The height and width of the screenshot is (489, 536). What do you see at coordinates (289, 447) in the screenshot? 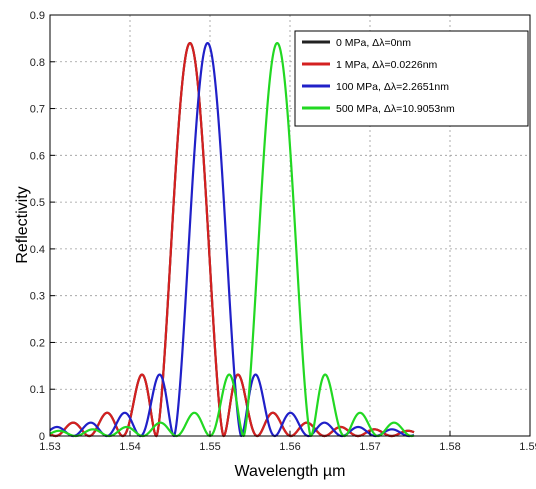
I see `x-tick-label: 1.56` at bounding box center [289, 447].